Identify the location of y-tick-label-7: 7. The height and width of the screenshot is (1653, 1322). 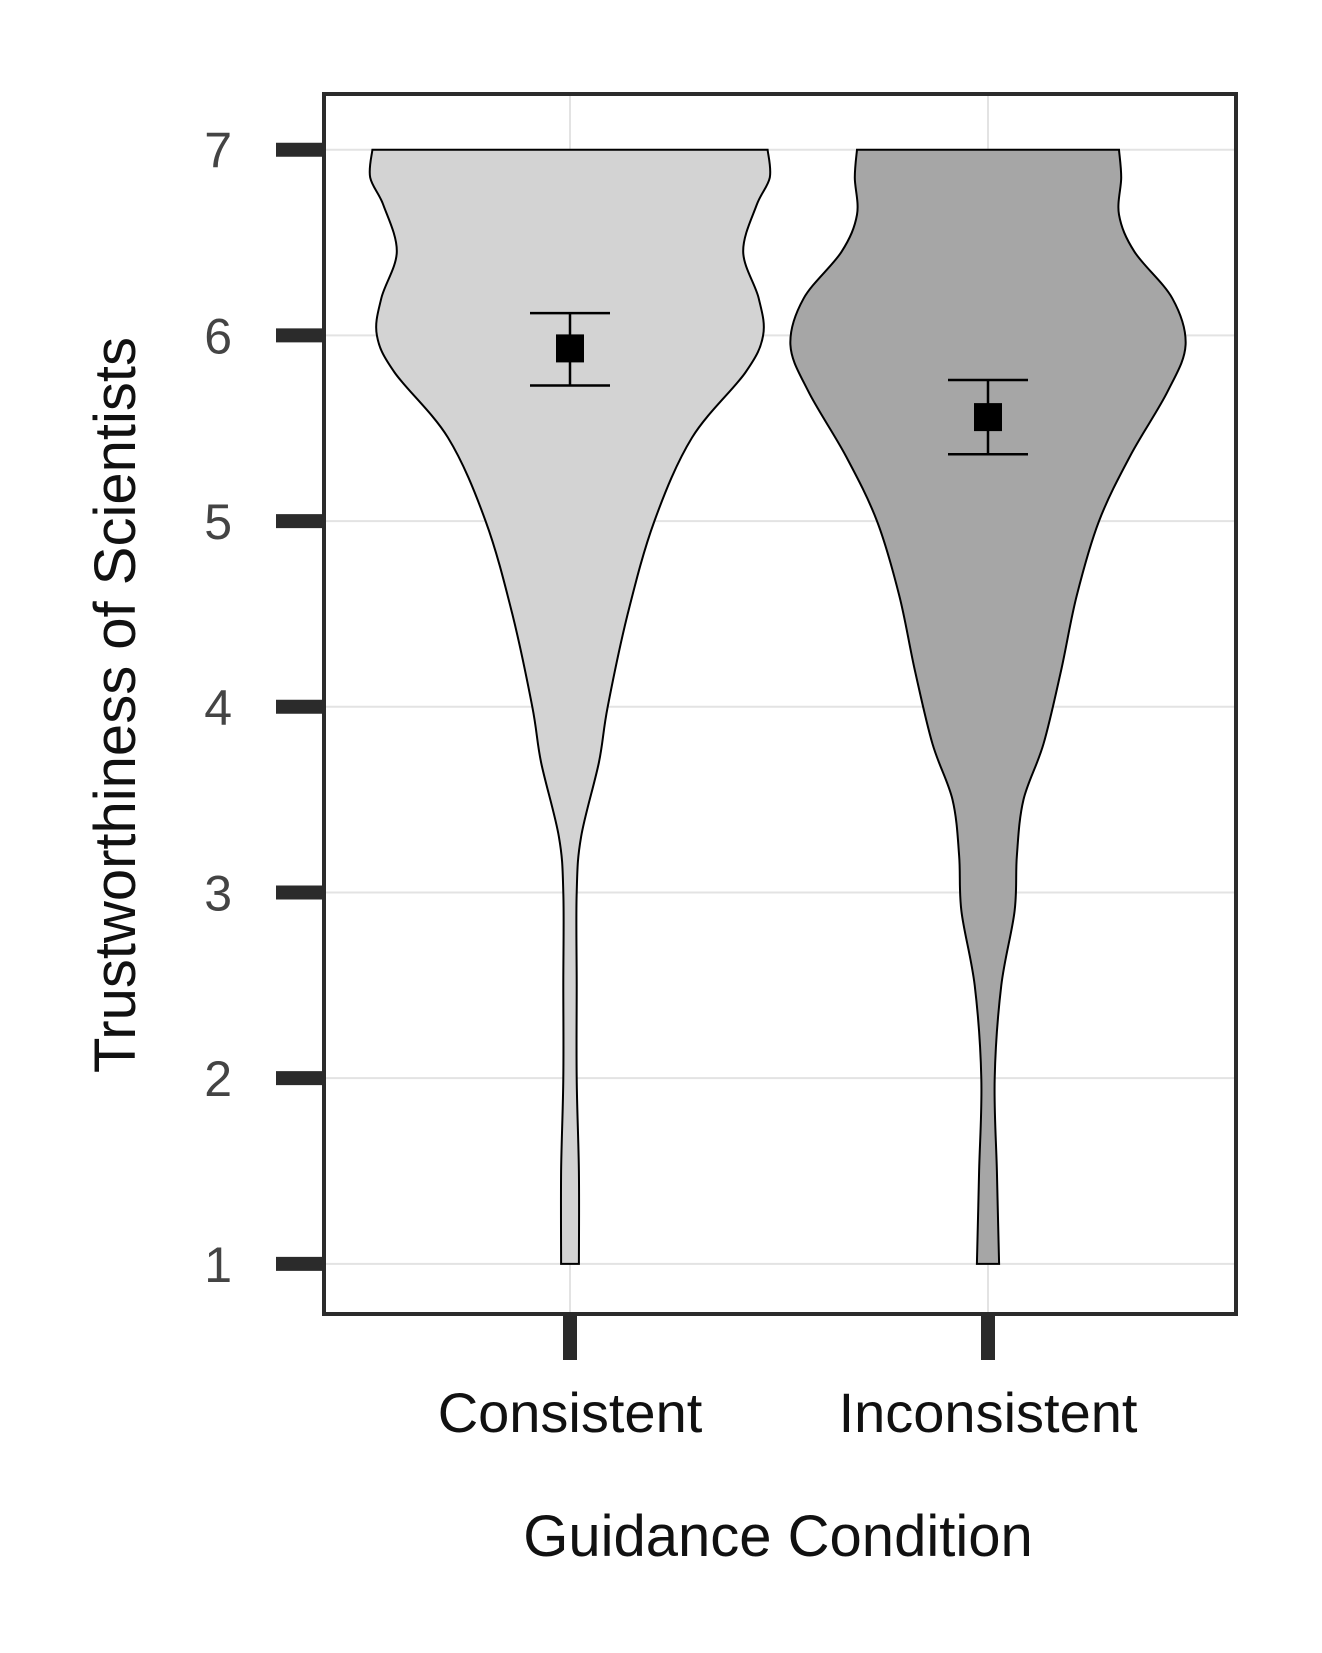
(218, 151).